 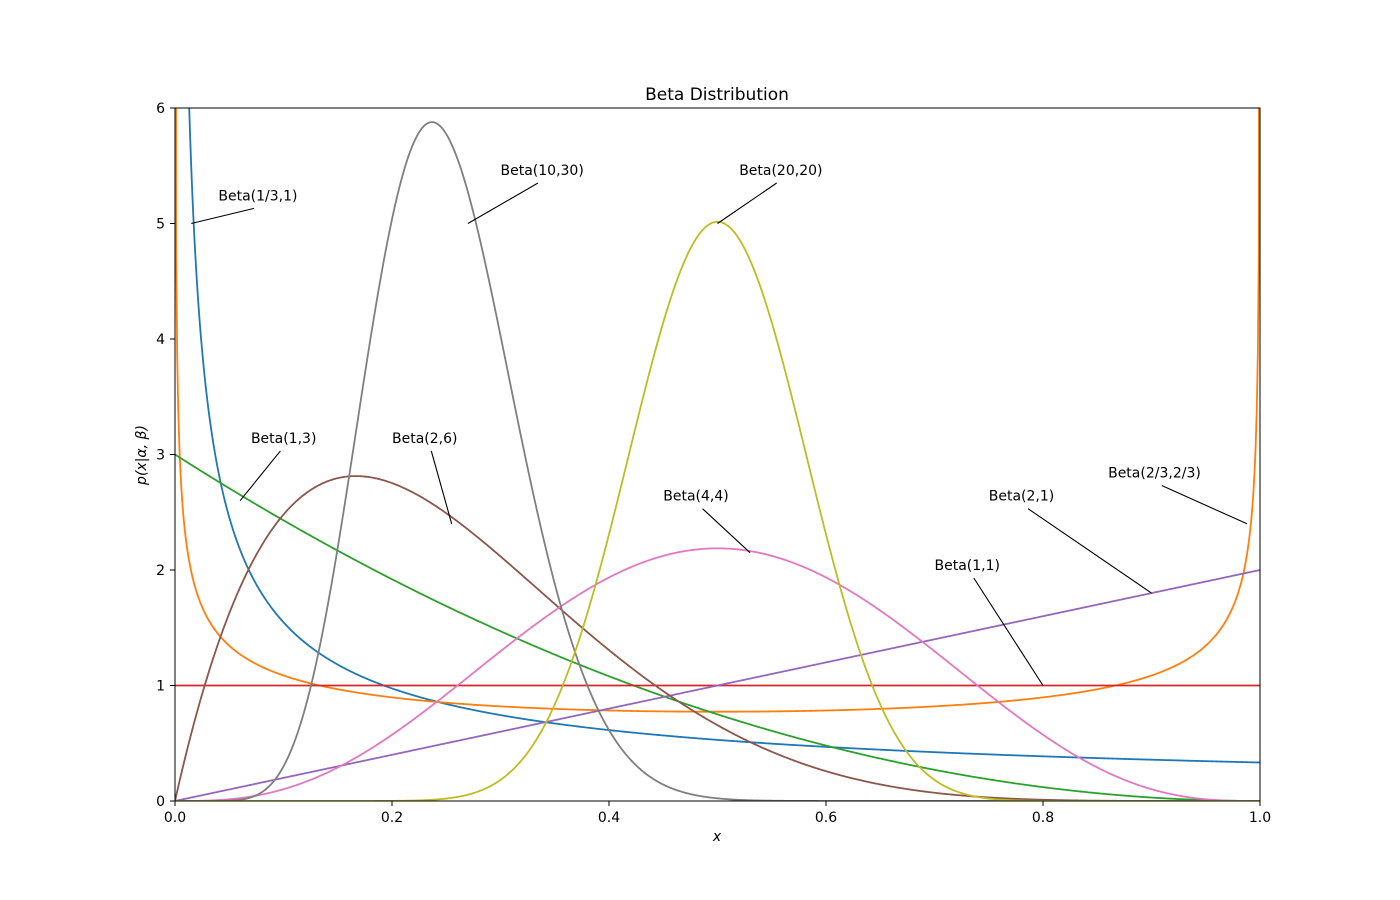 I want to click on y-tick-label: 3, so click(x=160, y=456).